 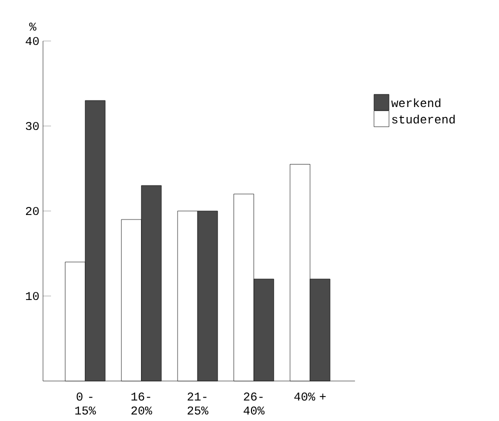 I want to click on y-tick-label: 20, so click(x=32, y=211).